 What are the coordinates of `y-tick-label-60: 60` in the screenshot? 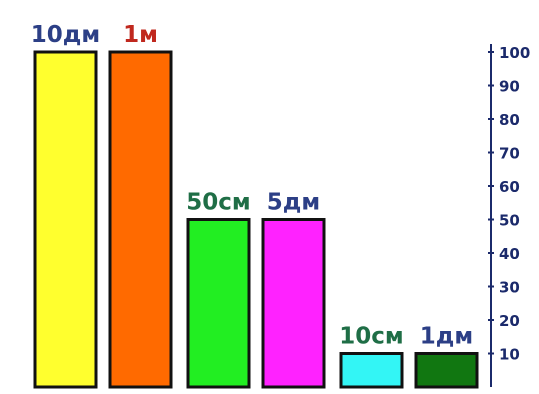 It's located at (509, 187).